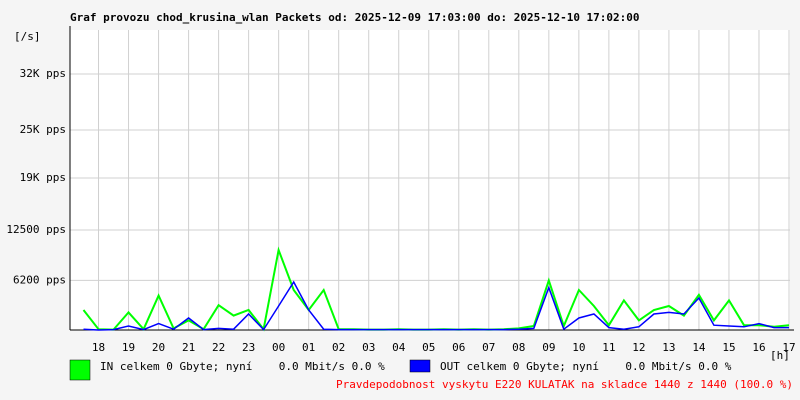 This screenshot has width=800, height=400. I want to click on x-axis-unit: [h], so click(780, 355).